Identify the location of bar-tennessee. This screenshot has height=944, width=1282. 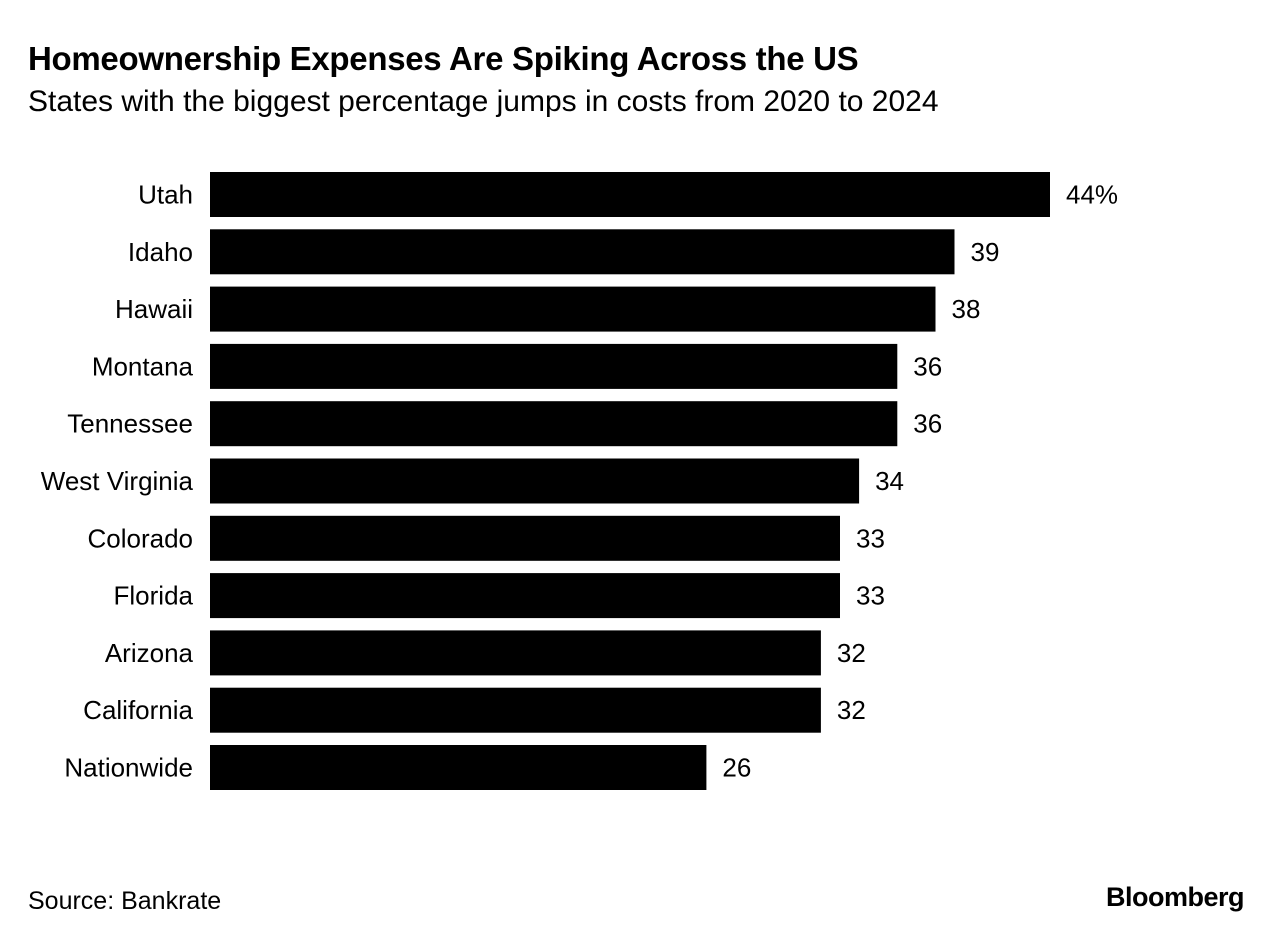
(554, 424).